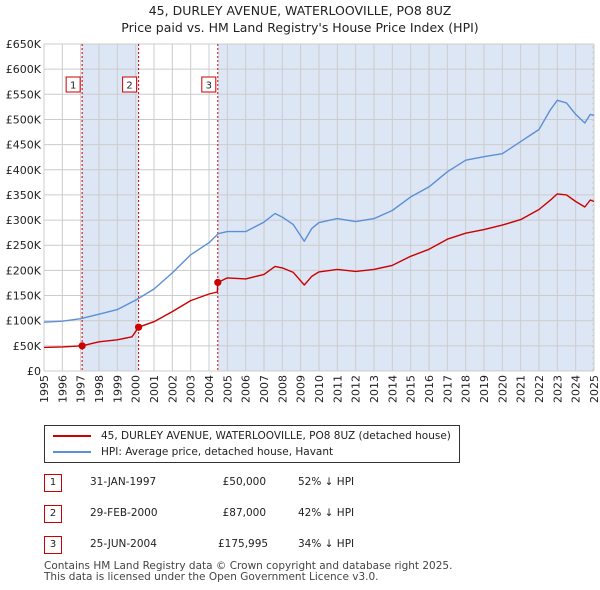  Describe the element at coordinates (24, 119) in the screenshot. I see `y-tick-label: £500K` at that location.